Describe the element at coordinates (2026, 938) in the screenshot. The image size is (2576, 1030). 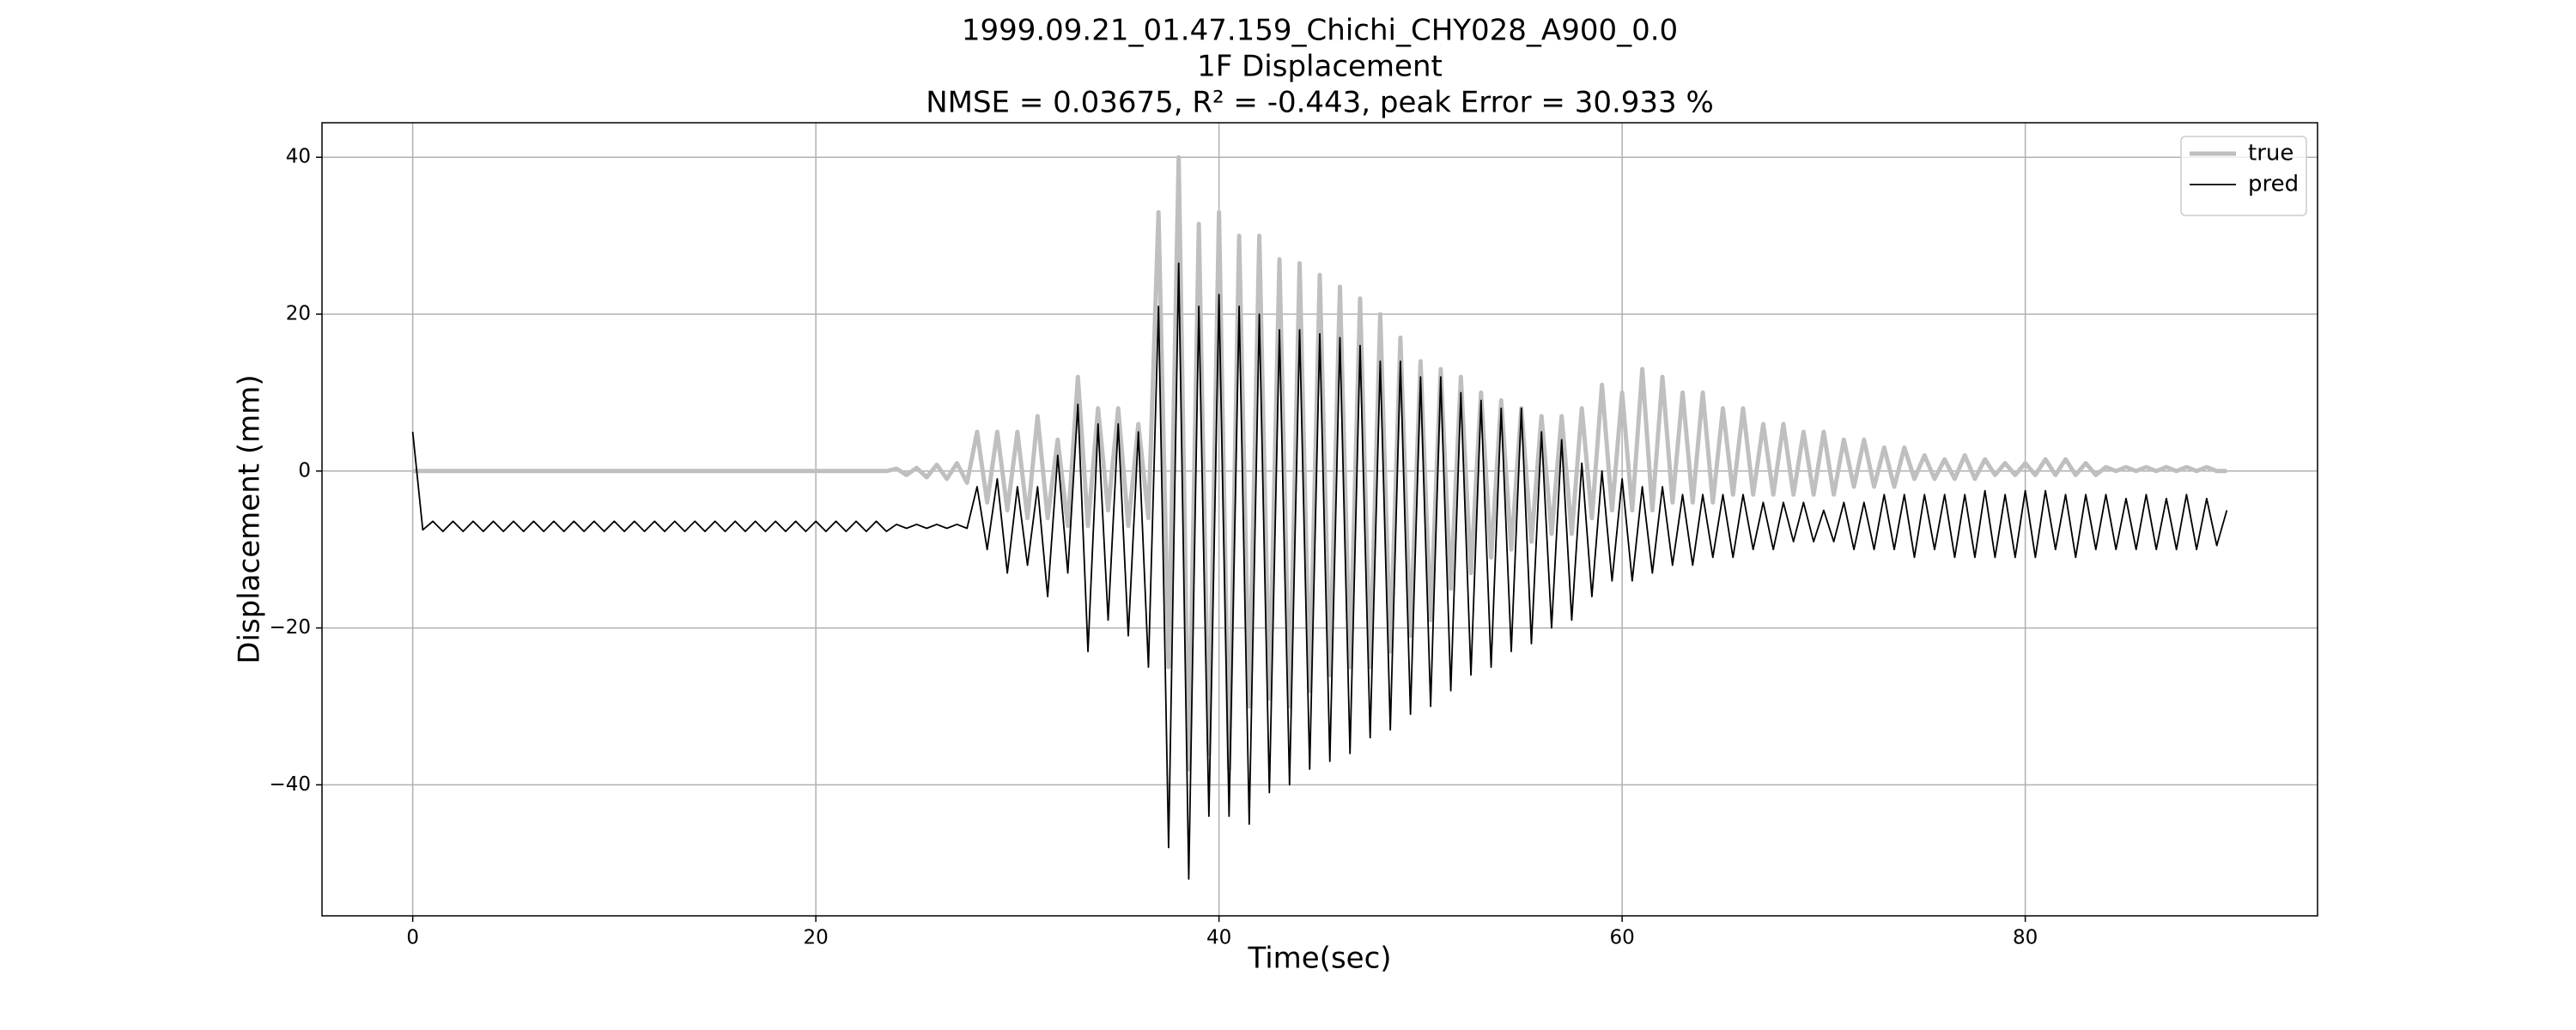
I see `x-tick-label: 80` at that location.